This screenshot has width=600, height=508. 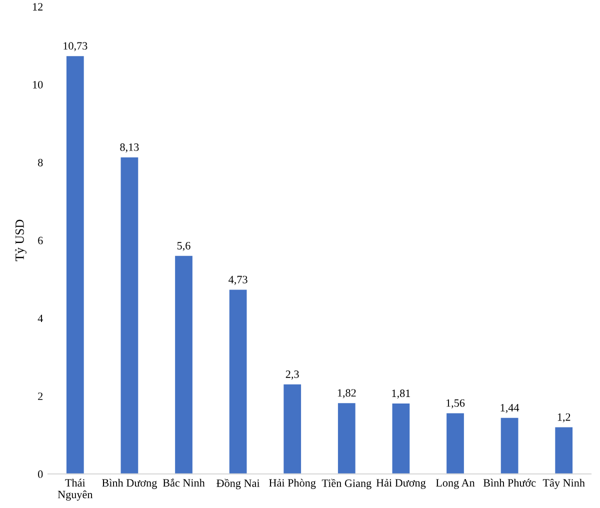 I want to click on y-tick-label: 8, so click(x=40, y=162).